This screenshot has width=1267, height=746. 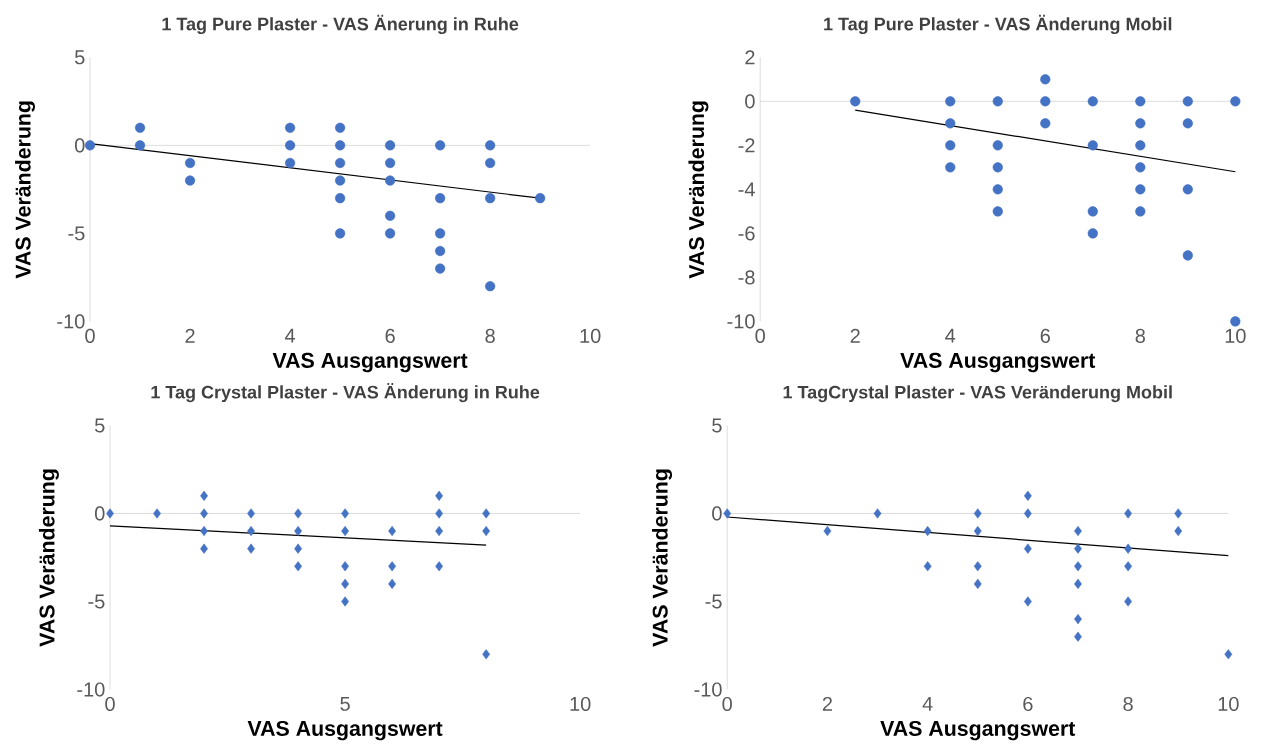 What do you see at coordinates (345, 393) in the screenshot?
I see `chart-title: 1 Tag Crystal Plaster - VAS Änderung in Ruhe` at bounding box center [345, 393].